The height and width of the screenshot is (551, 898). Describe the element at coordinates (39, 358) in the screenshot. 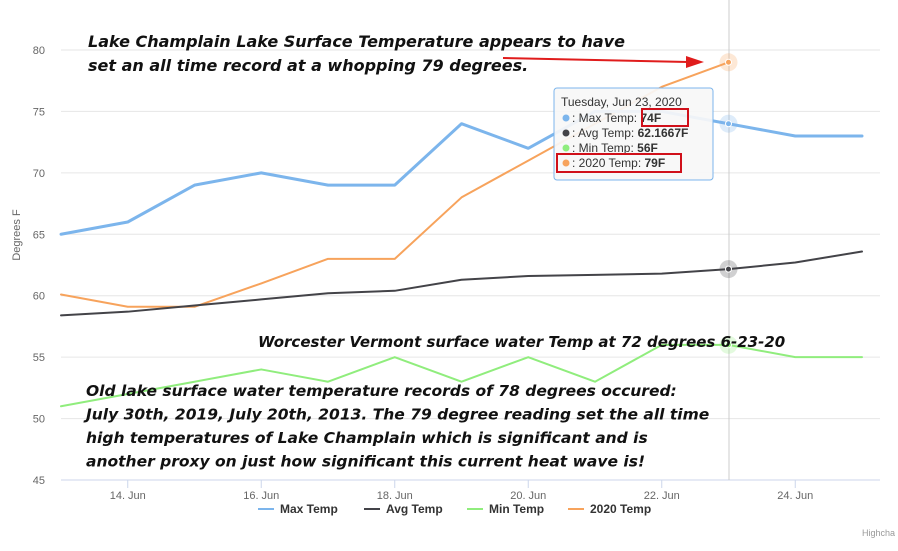

I see `y-tick-label-55: 55` at that location.